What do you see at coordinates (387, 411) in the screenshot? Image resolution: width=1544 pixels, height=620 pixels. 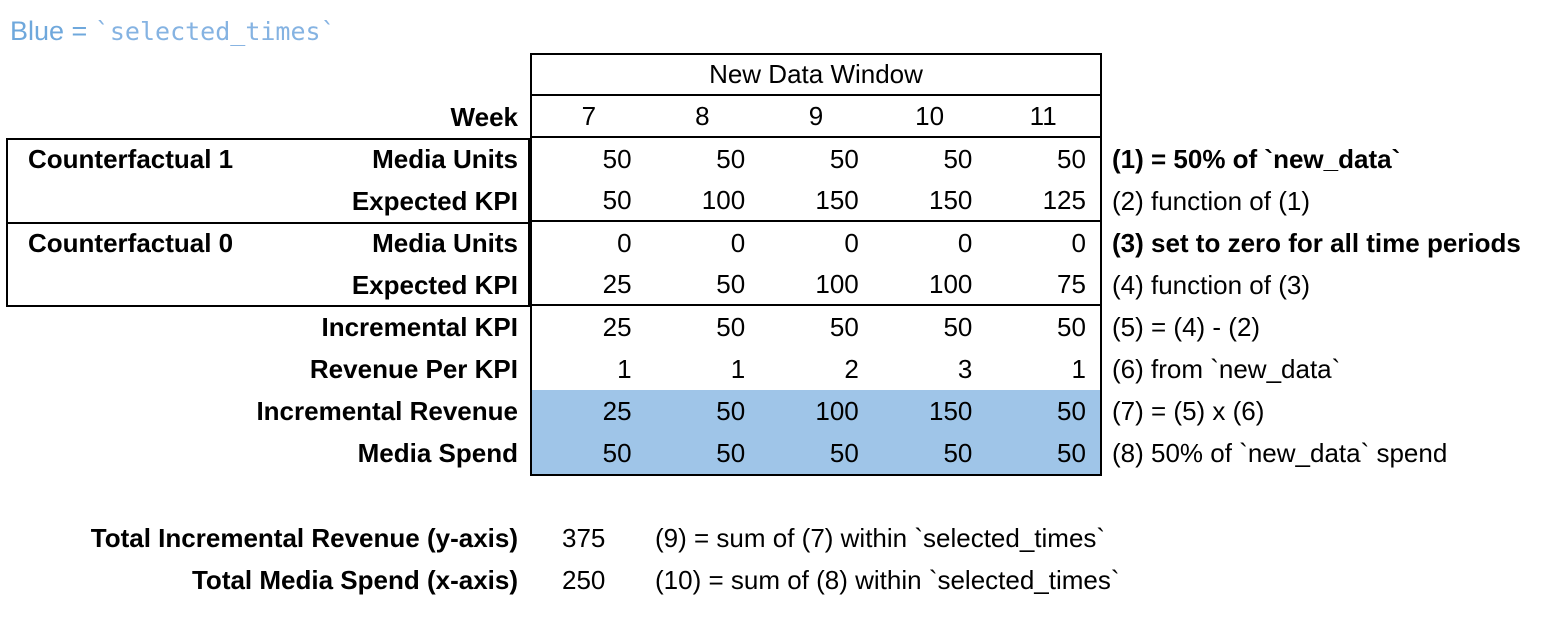 I see `row-label: Incremental Revenue` at bounding box center [387, 411].